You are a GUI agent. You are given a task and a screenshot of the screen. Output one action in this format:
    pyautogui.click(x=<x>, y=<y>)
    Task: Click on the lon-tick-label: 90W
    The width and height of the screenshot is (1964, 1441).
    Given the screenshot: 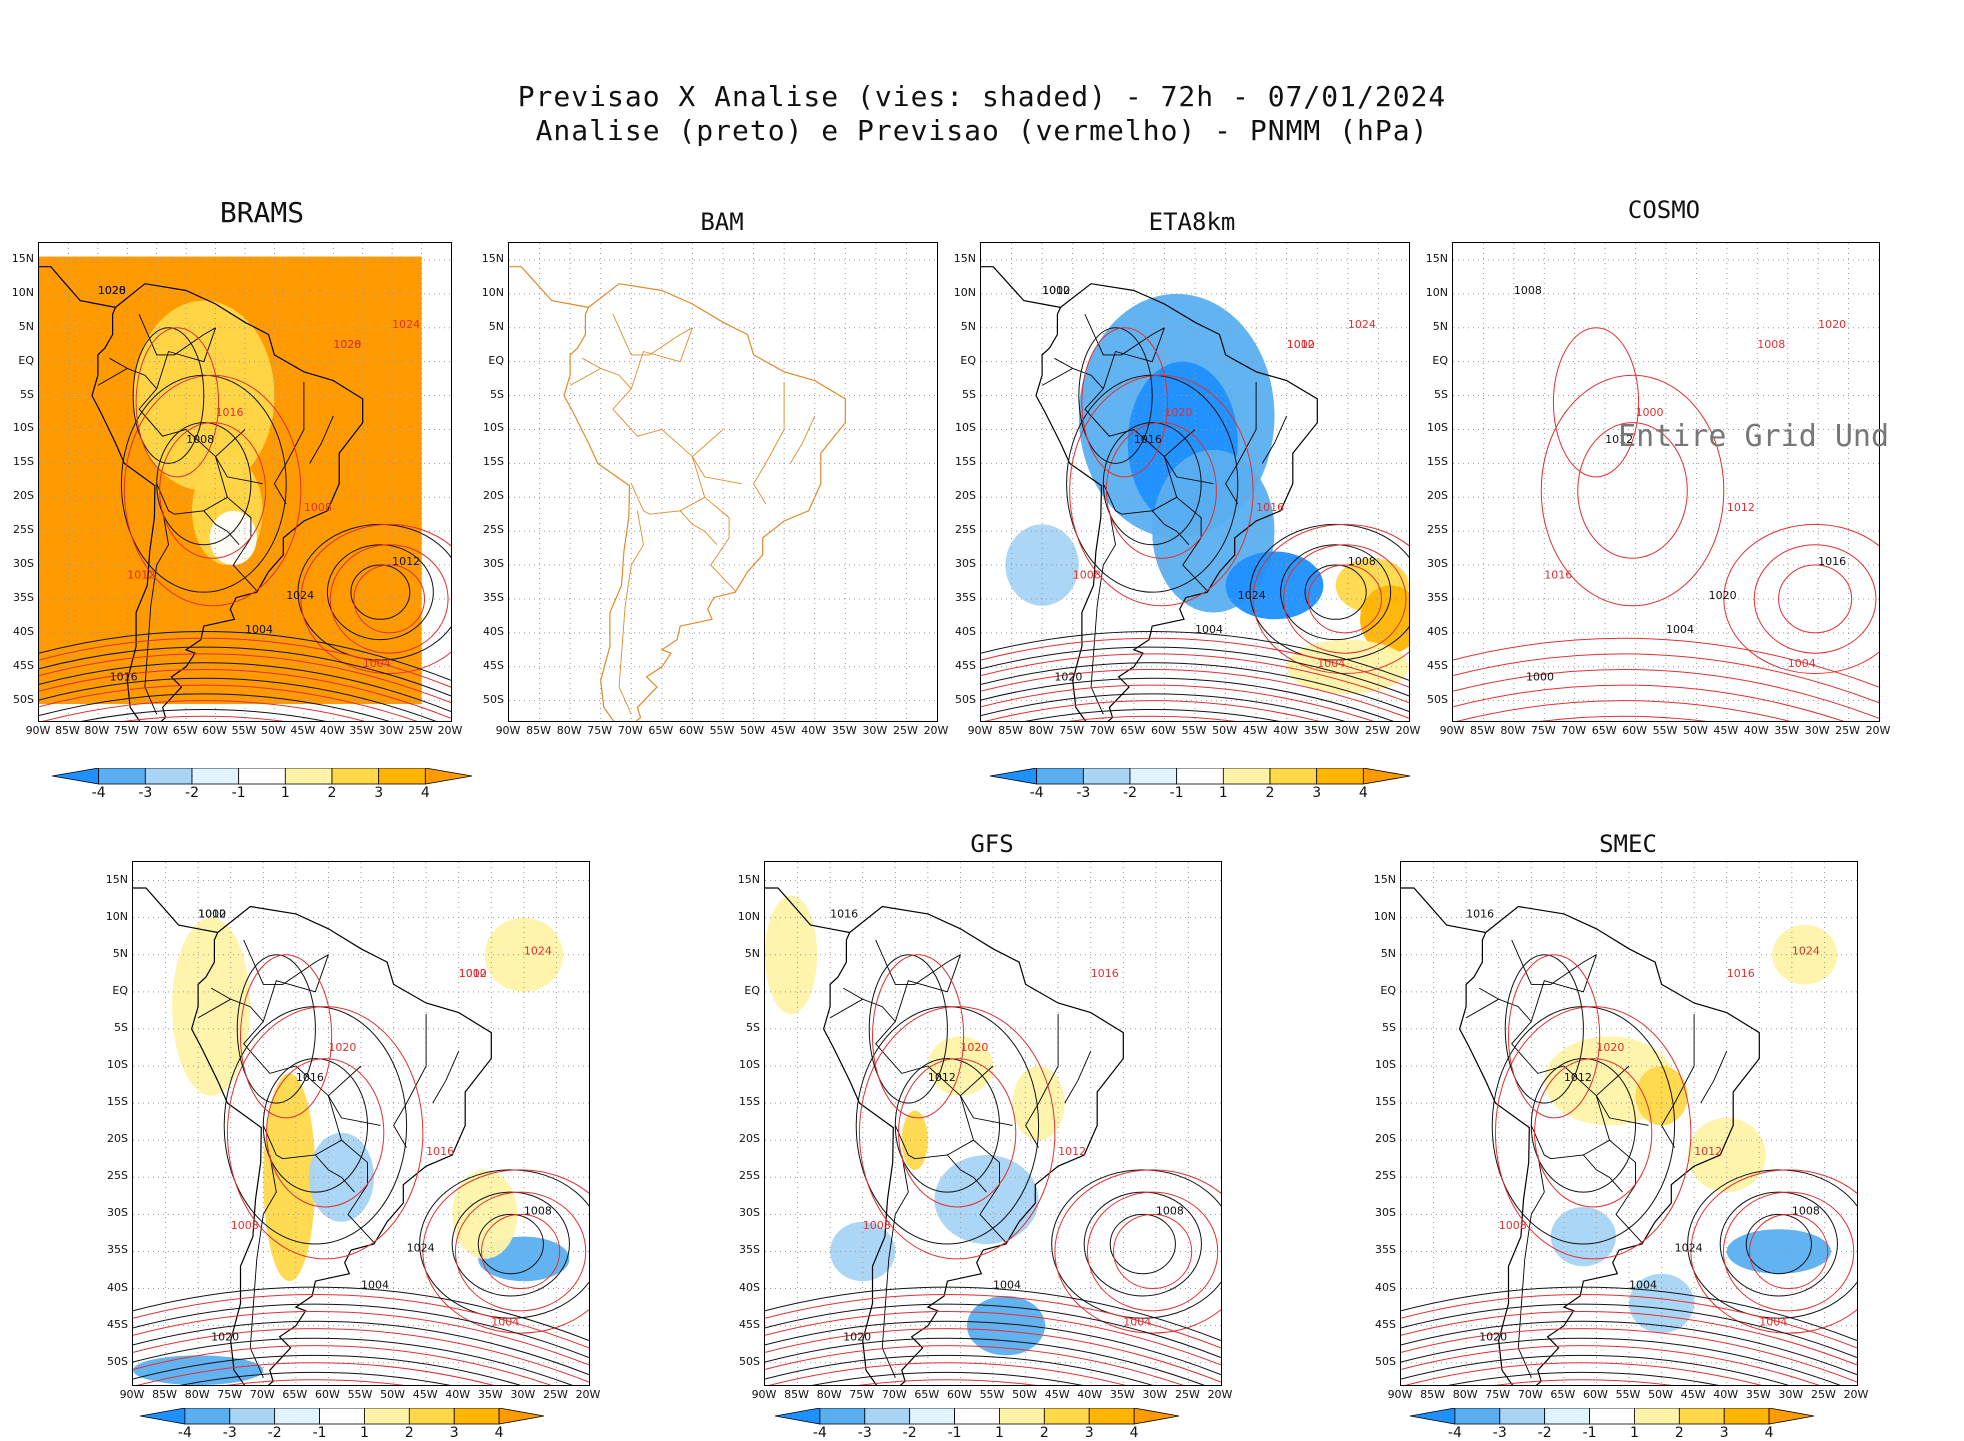 What is the action you would take?
    pyautogui.click(x=132, y=1394)
    